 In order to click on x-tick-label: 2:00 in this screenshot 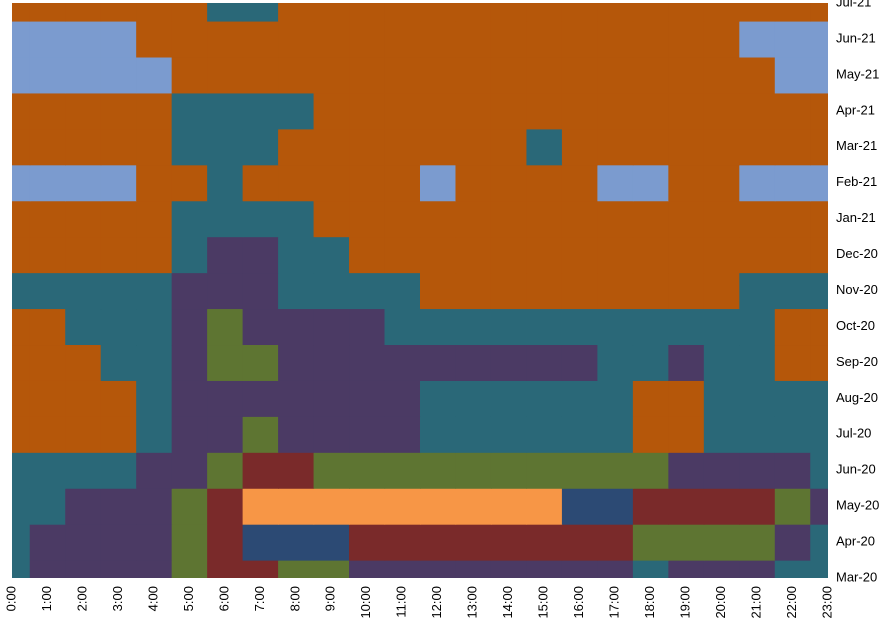, I will do `click(81, 598)`.